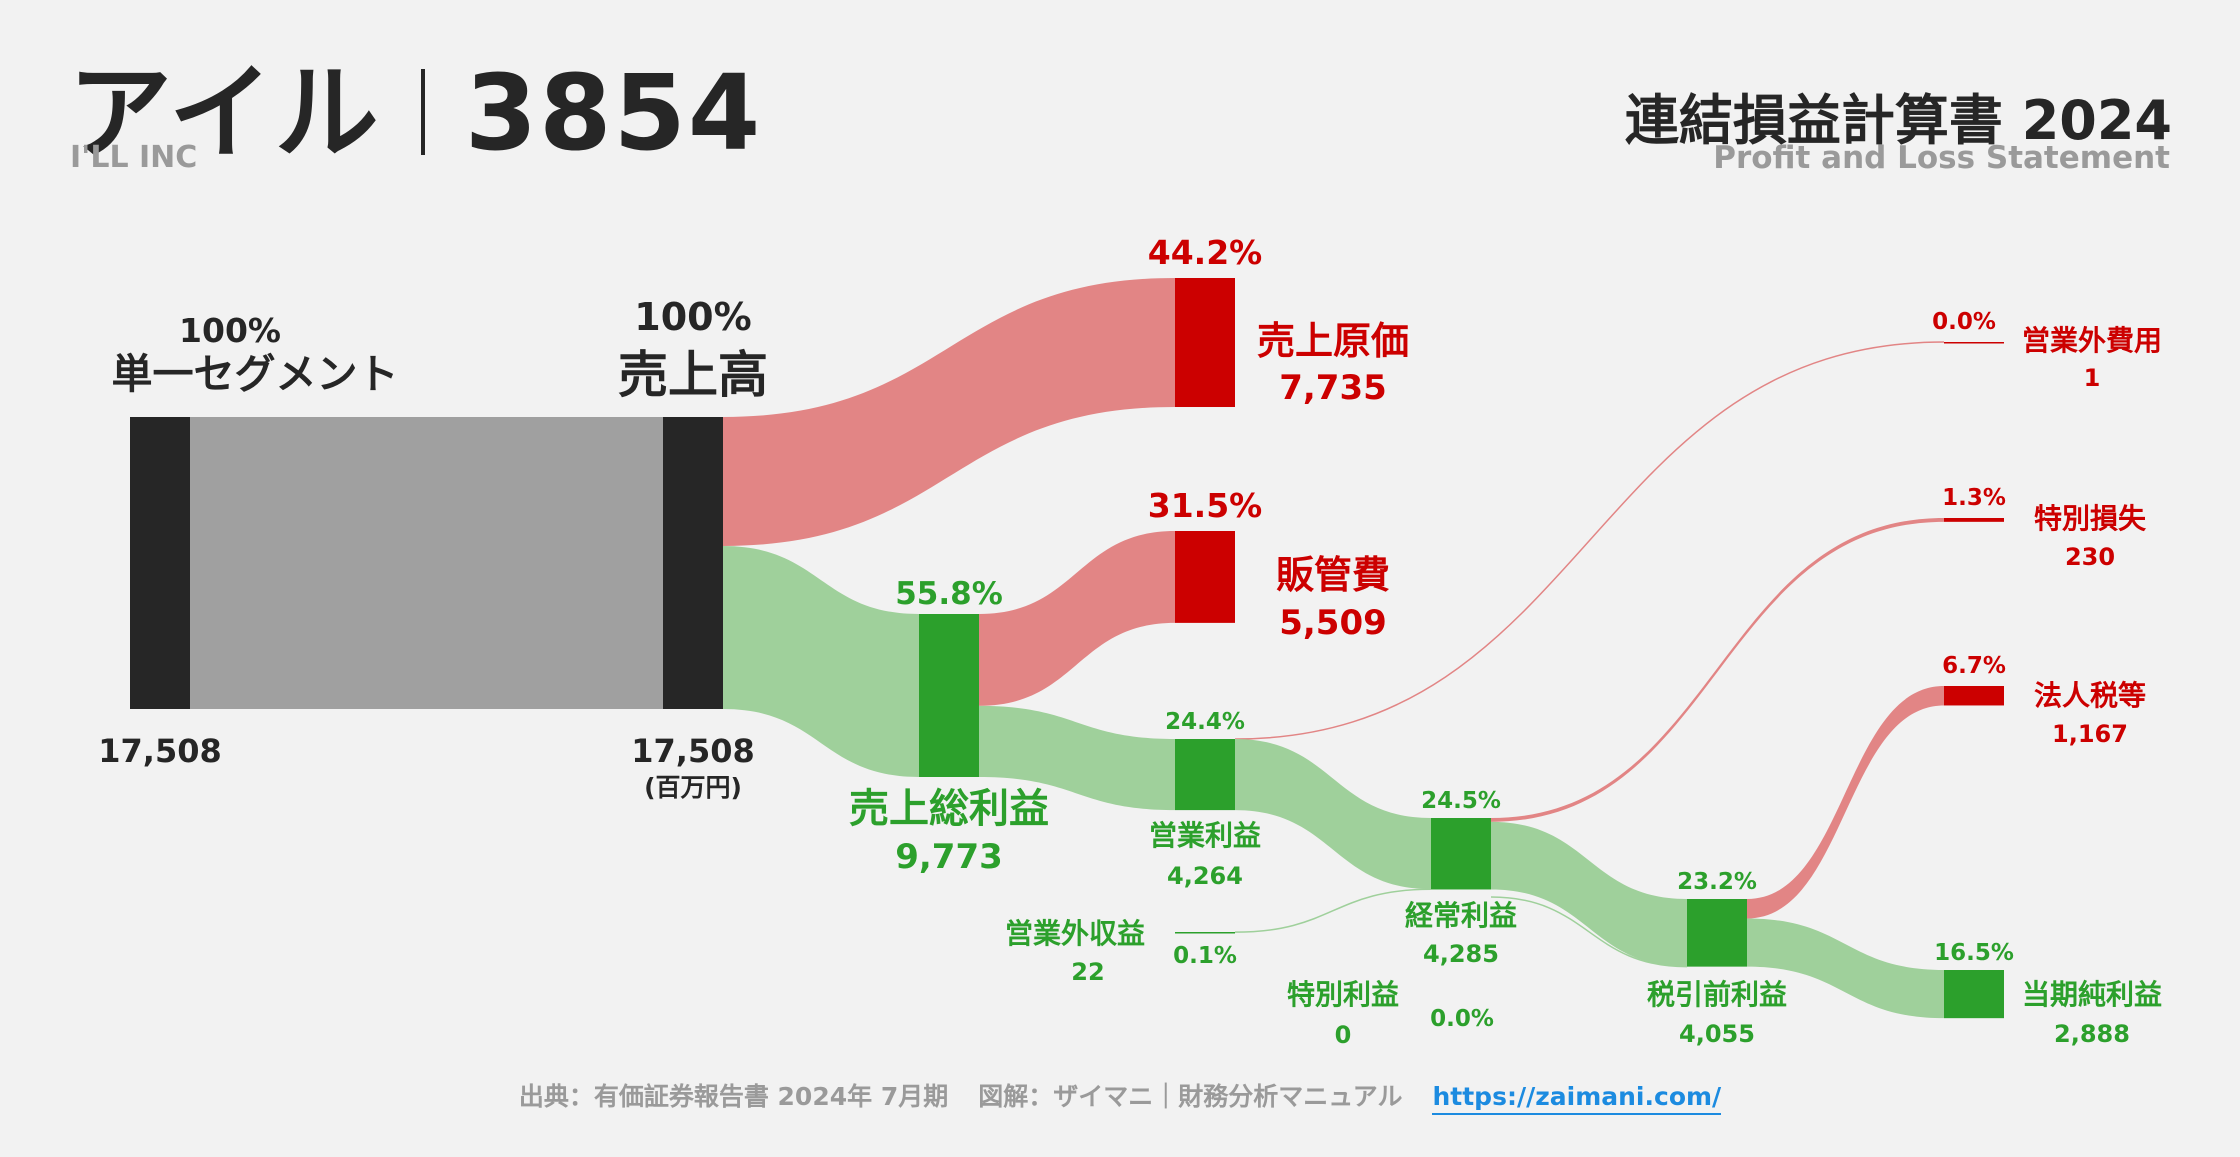 The image size is (2240, 1157). What do you see at coordinates (1941, 158) in the screenshot?
I see `statement-subtitle: Profit and Loss Statement` at bounding box center [1941, 158].